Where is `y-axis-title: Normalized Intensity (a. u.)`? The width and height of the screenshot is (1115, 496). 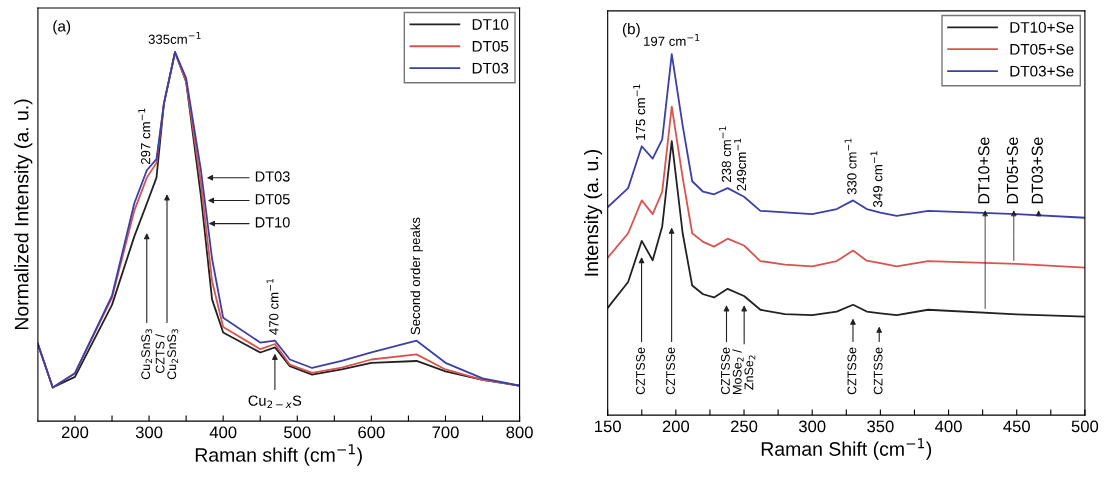
y-axis-title: Normalized Intensity (a. u.) is located at coordinates (23, 214).